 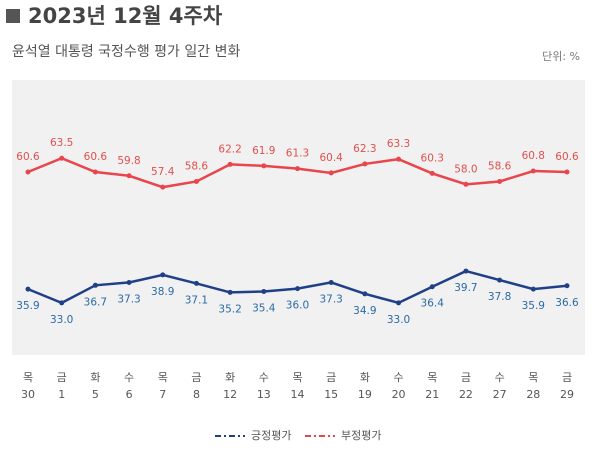 What do you see at coordinates (364, 311) in the screenshot?
I see `data-label: 34.9` at bounding box center [364, 311].